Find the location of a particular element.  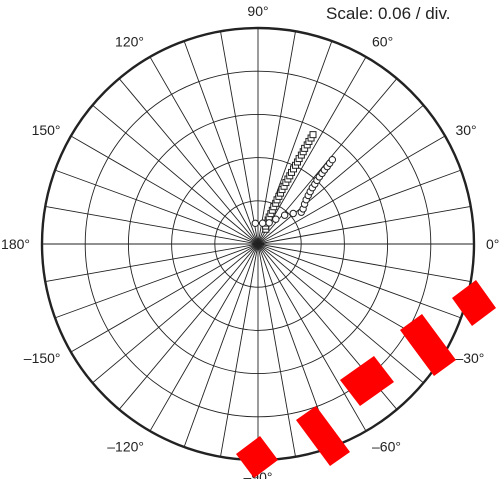

scale-label: Scale: 0.06 / div. is located at coordinates (388, 13).